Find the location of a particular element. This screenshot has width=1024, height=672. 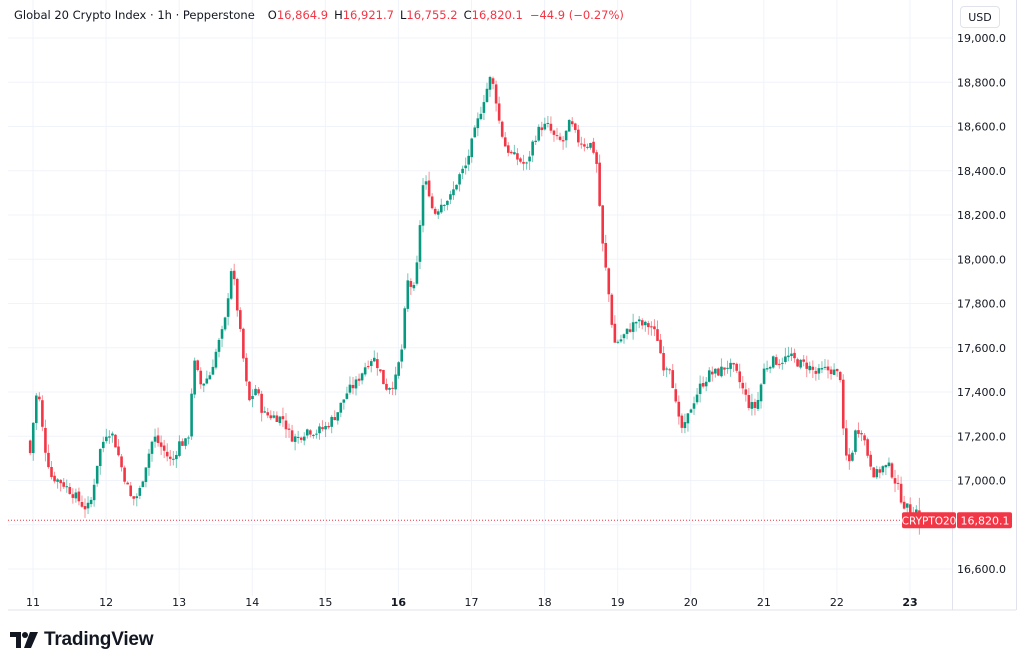

close-label: C is located at coordinates (467, 15).